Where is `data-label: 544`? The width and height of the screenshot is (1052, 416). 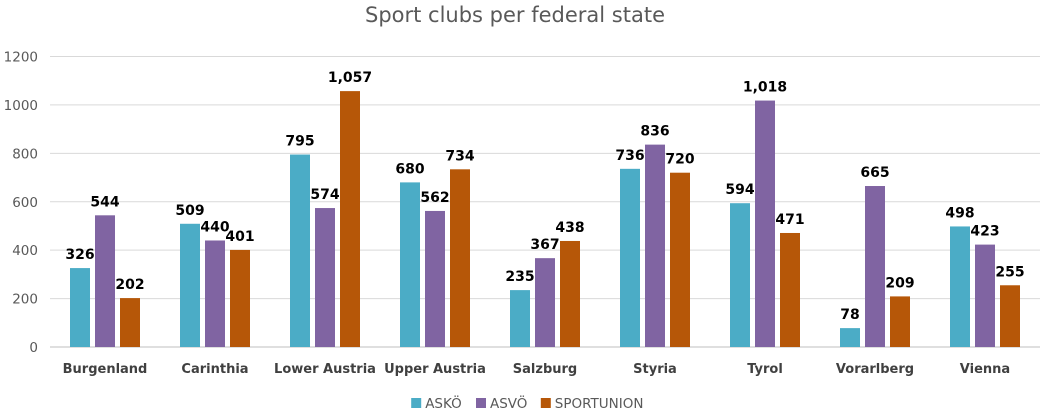 data-label: 544 is located at coordinates (104, 202).